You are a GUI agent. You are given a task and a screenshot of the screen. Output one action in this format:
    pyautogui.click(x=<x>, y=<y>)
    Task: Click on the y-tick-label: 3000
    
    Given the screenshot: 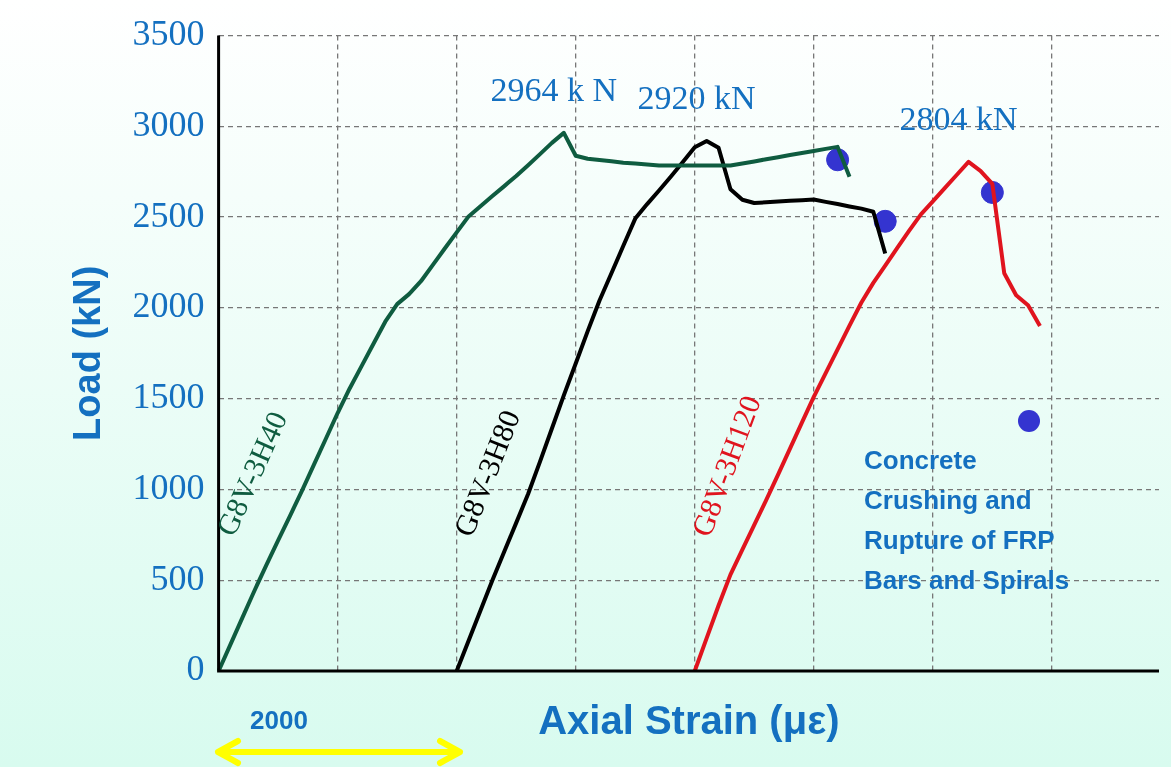 What is the action you would take?
    pyautogui.click(x=168, y=123)
    